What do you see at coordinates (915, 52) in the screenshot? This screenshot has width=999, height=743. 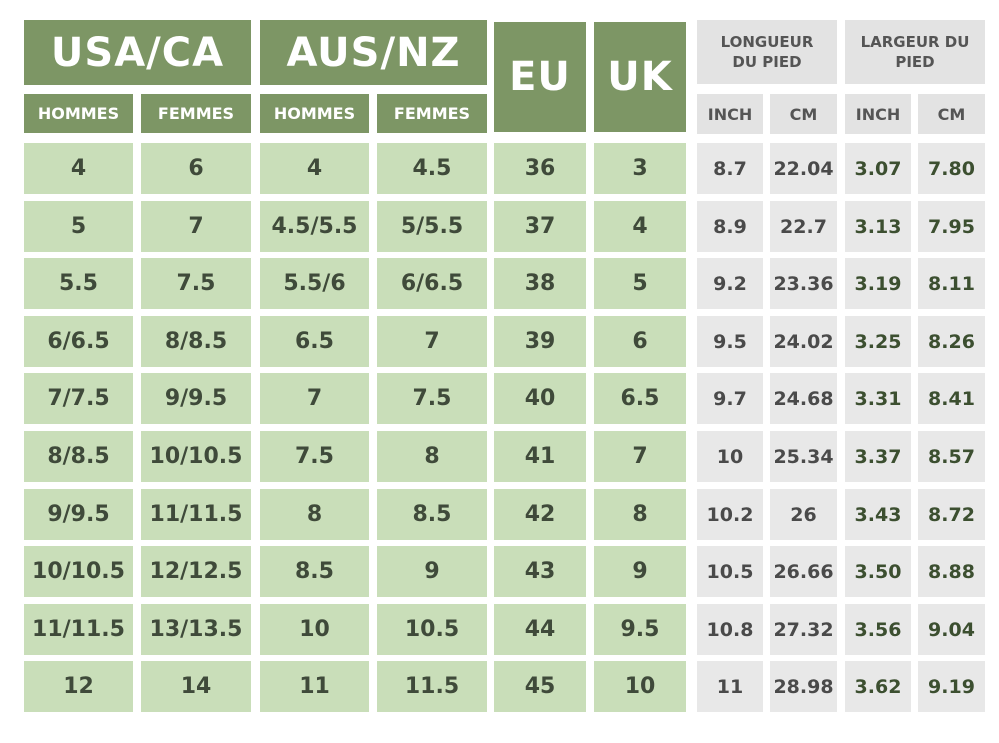 I see `header-foot-width: LARGEUR DU PIED` at bounding box center [915, 52].